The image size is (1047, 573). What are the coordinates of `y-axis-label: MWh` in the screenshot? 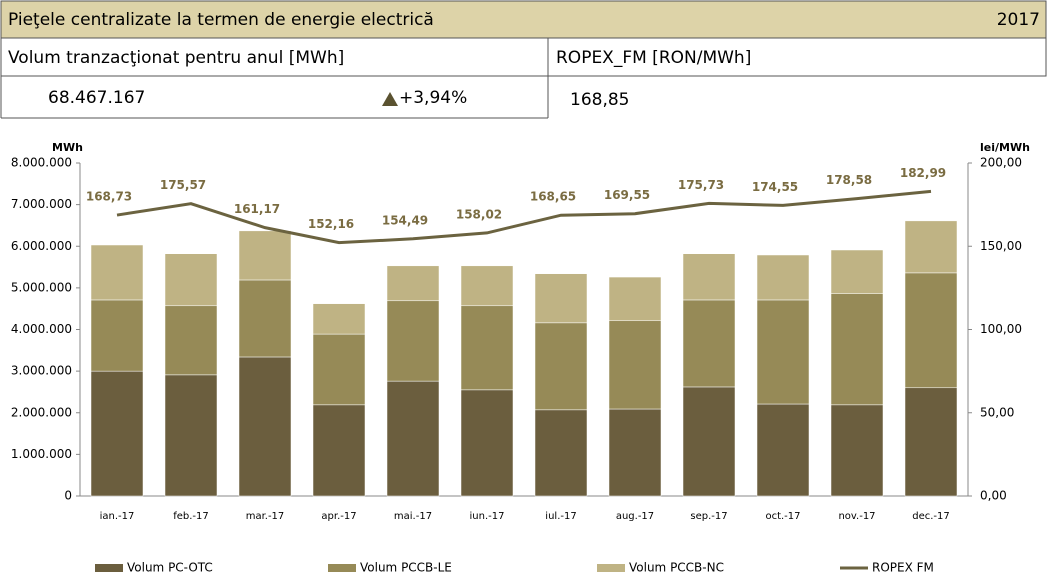 It's located at (67, 147).